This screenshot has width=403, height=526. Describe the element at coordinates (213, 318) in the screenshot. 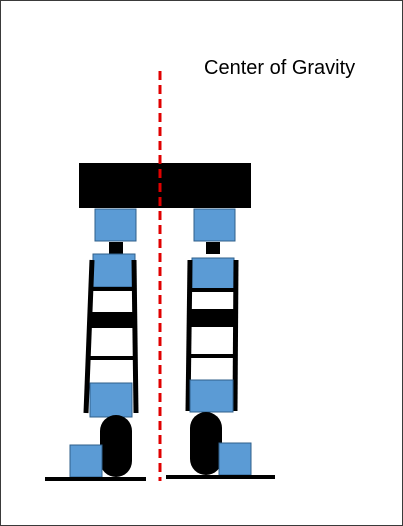

I see `right-knee-link` at that location.